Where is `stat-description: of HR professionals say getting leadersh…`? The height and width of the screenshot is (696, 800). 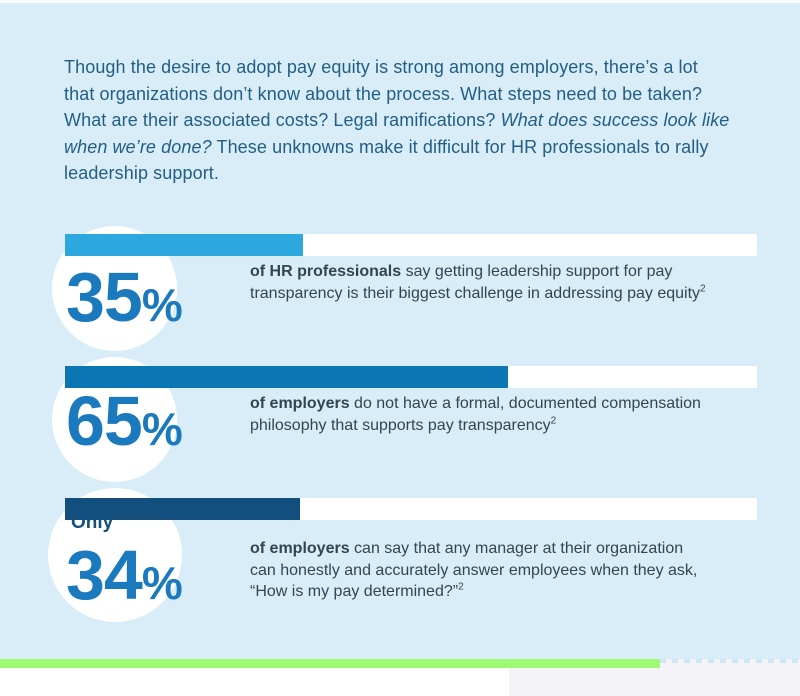 stat-description: of HR professionals say getting leadersh… is located at coordinates (478, 282).